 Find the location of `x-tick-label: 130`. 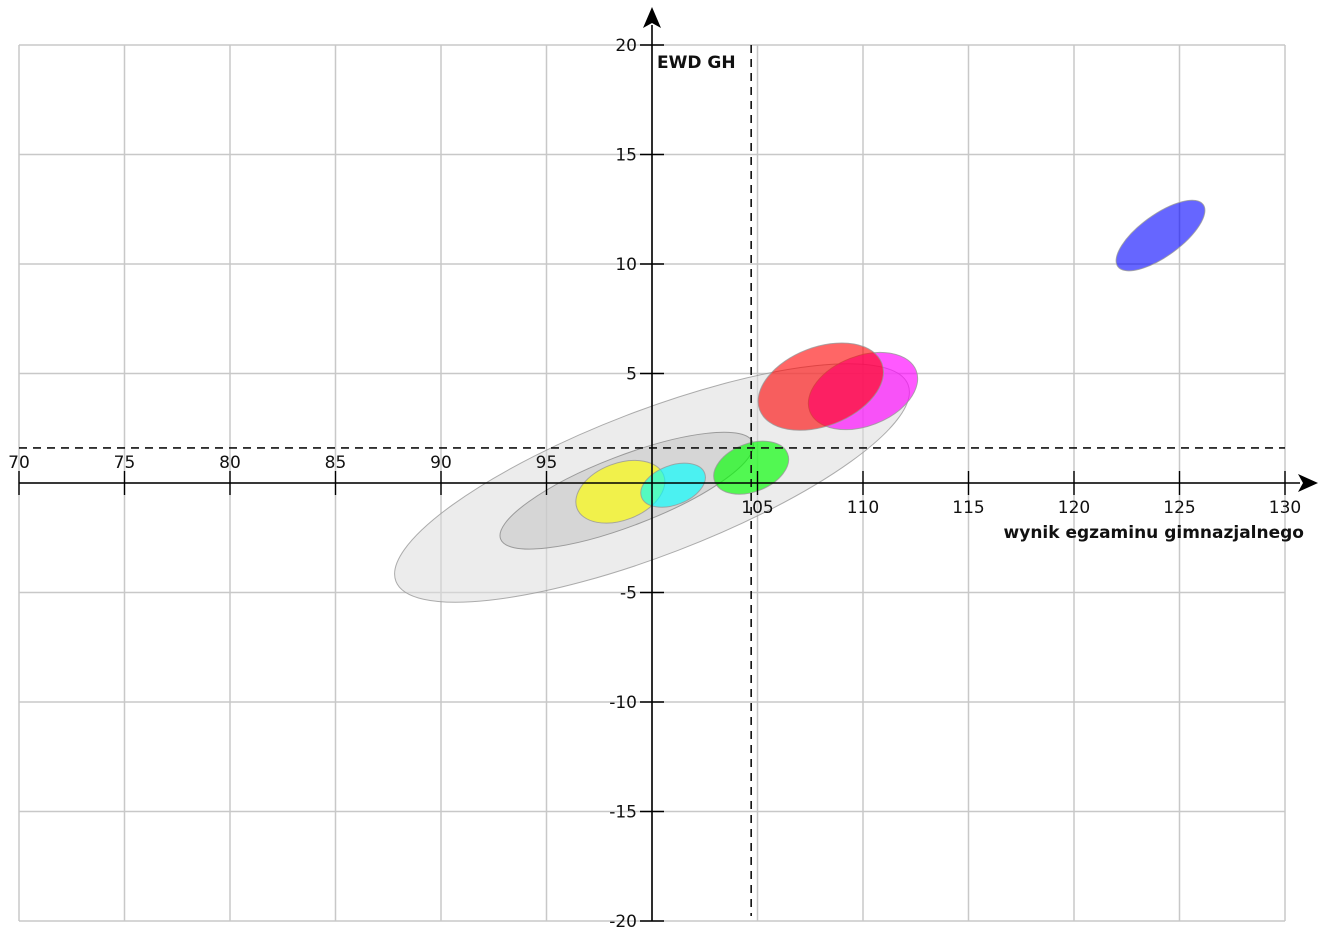

x-tick-label: 130 is located at coordinates (1285, 508).